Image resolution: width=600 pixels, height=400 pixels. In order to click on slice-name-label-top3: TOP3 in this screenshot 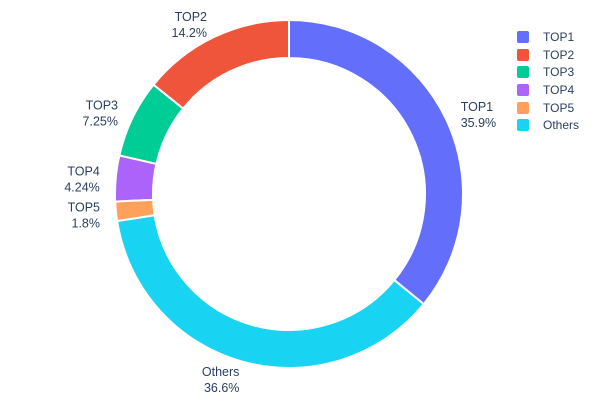, I will do `click(102, 106)`.